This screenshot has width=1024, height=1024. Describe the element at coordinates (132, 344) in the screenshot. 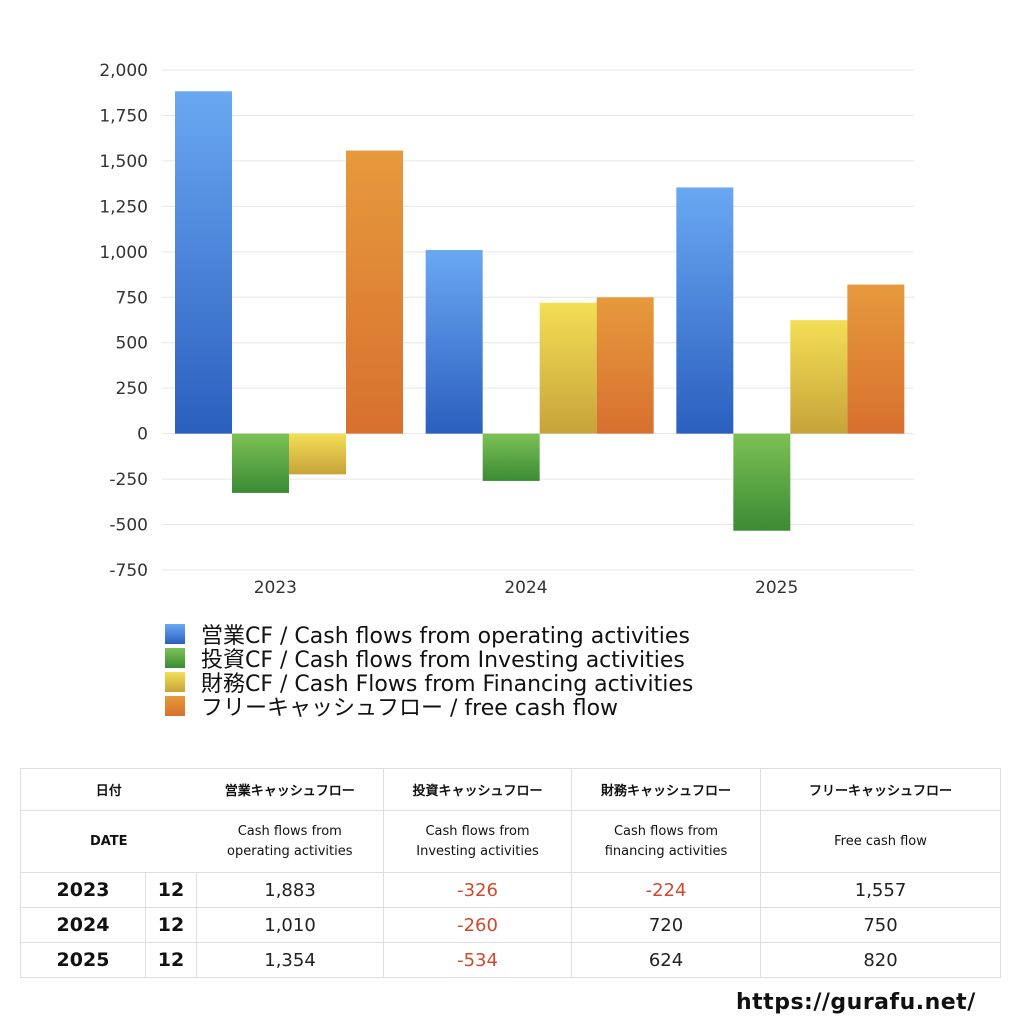

I see `y-tick-label: 500` at that location.